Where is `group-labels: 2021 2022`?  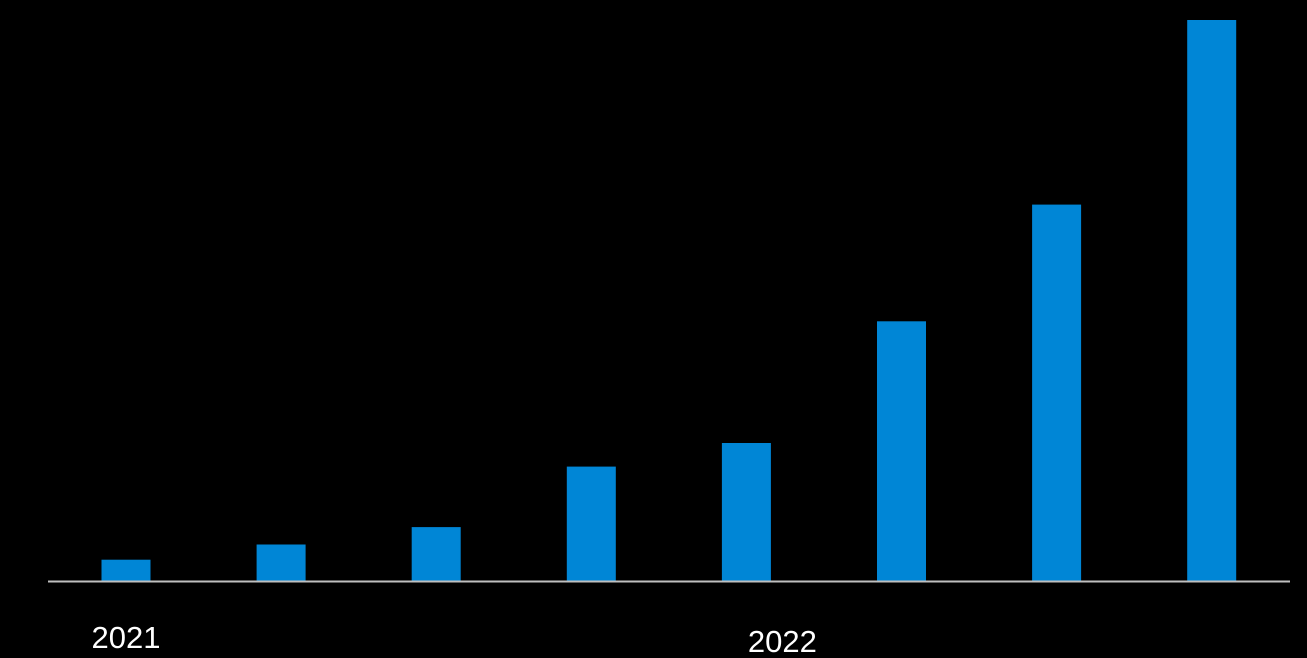 group-labels: 2021 2022 is located at coordinates (454, 639).